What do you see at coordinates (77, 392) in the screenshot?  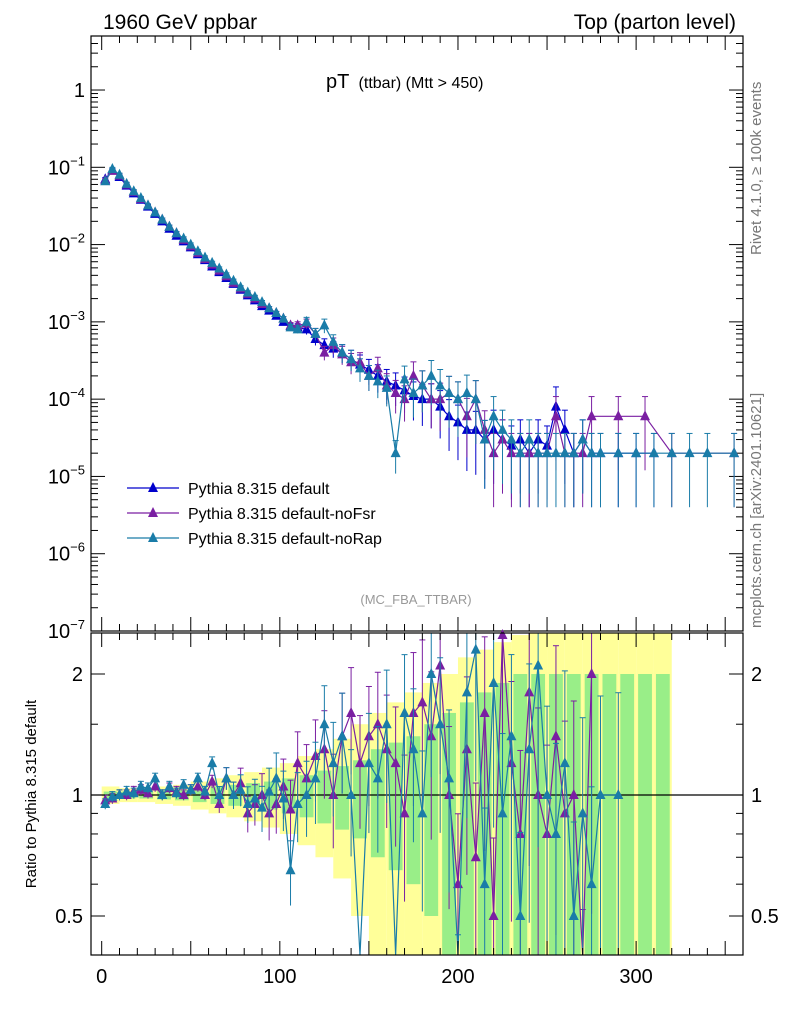 I see `main-y-tick-exponent: −4` at bounding box center [77, 392].